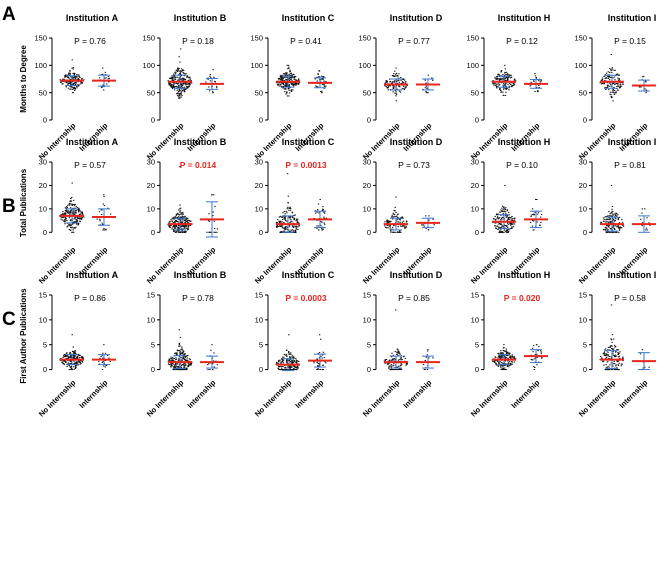 This screenshot has width=668, height=565. I want to click on p-value: P = 0.12, so click(522, 41).